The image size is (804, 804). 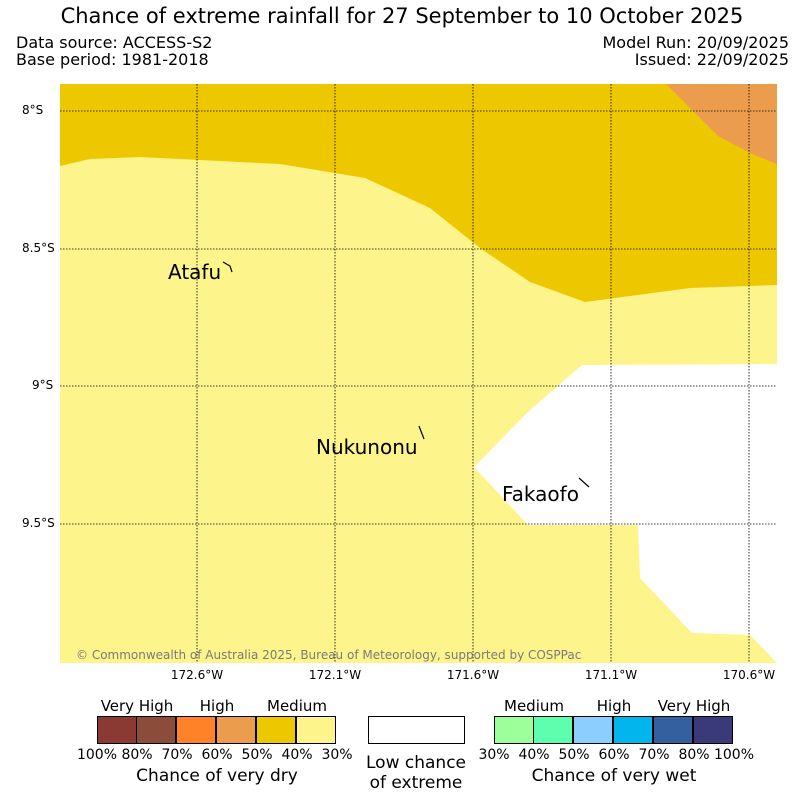 I want to click on place-label-atafu: Atafu, so click(x=195, y=272).